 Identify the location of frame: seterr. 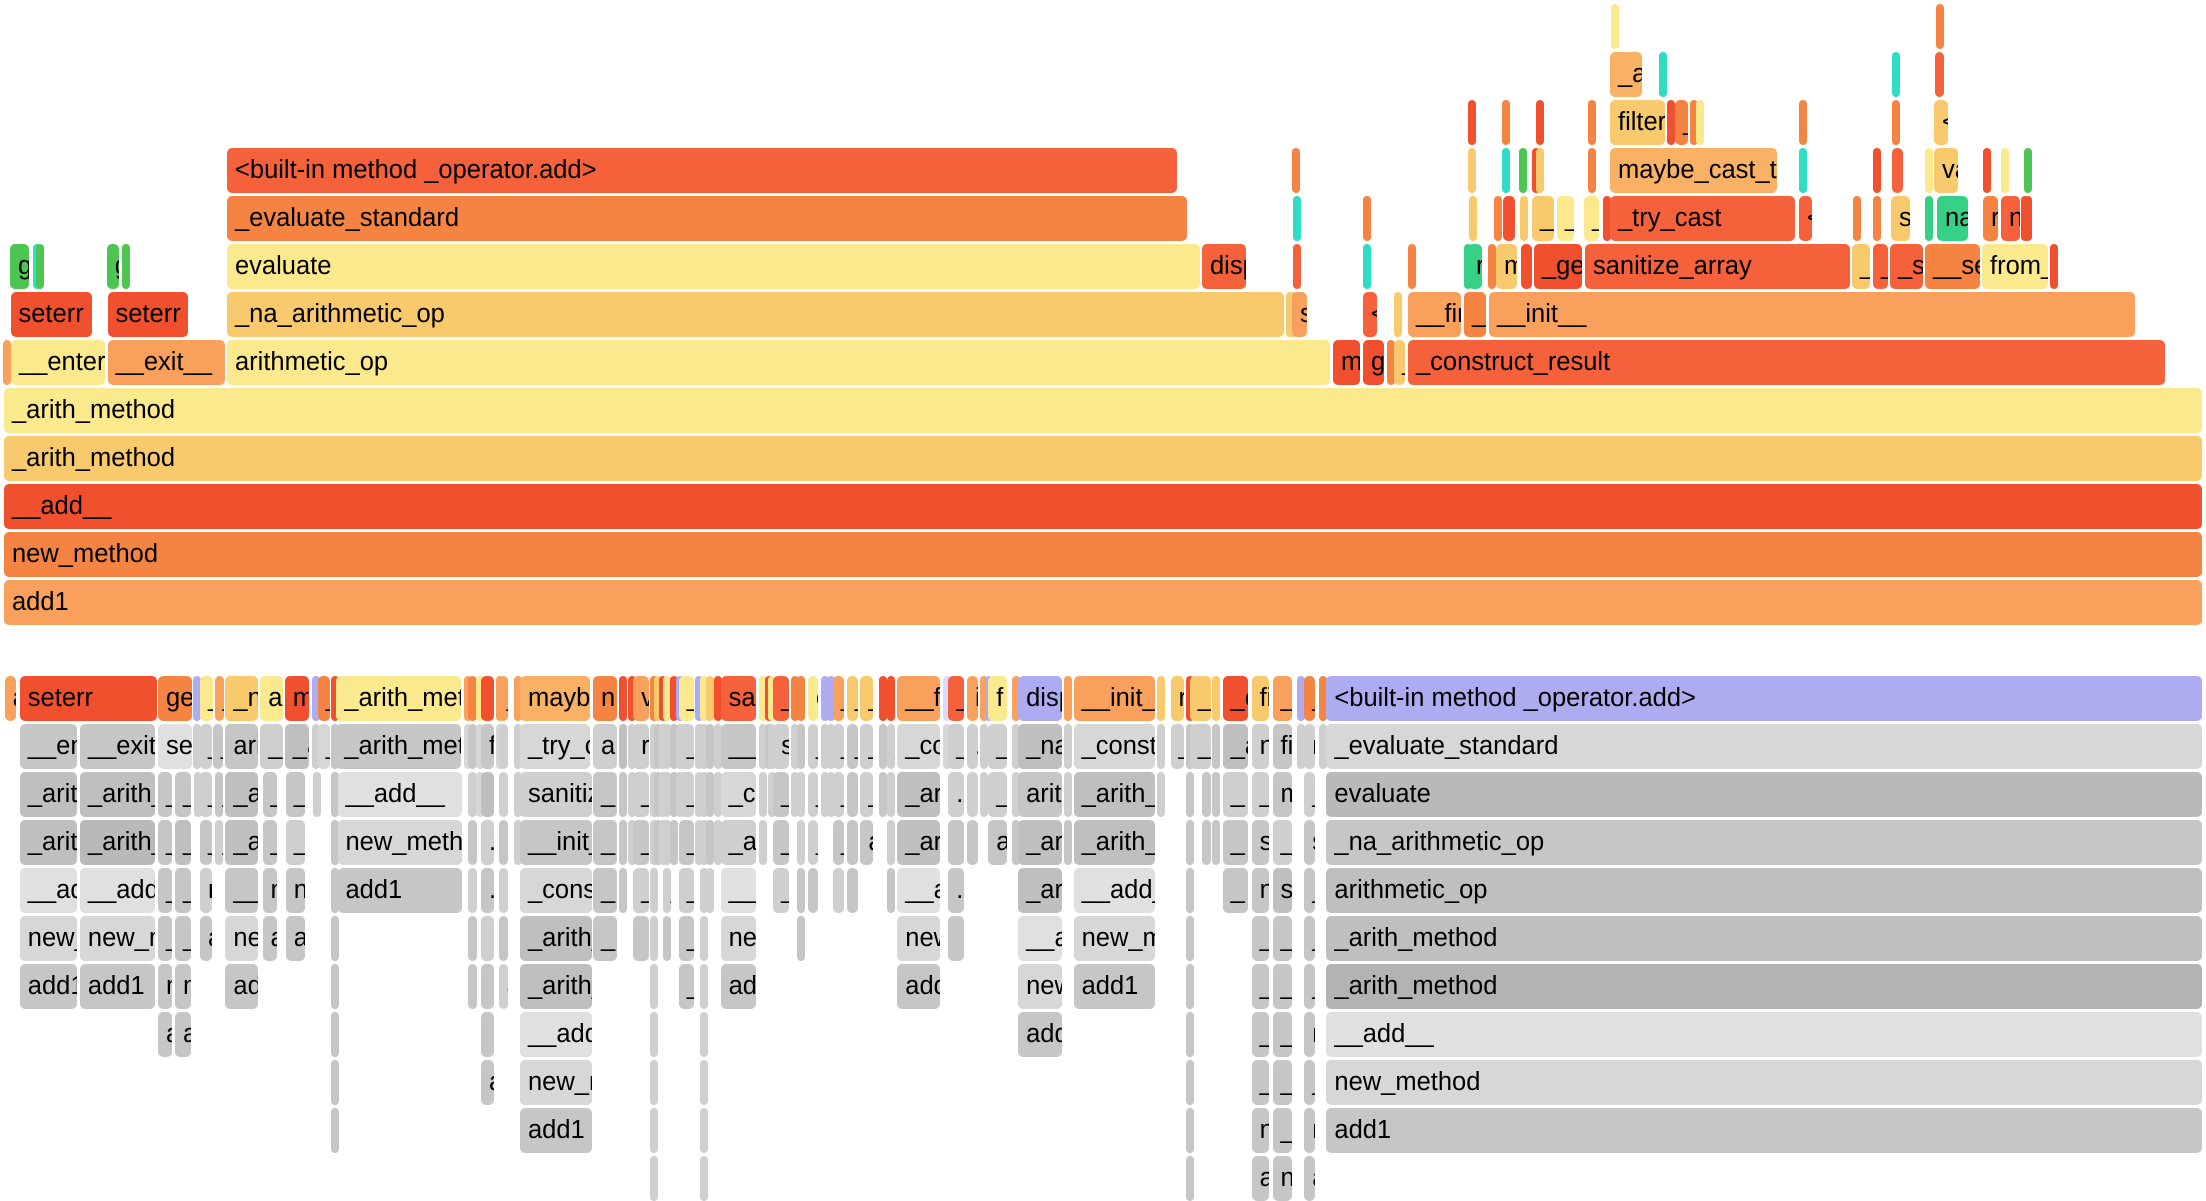
(88, 698).